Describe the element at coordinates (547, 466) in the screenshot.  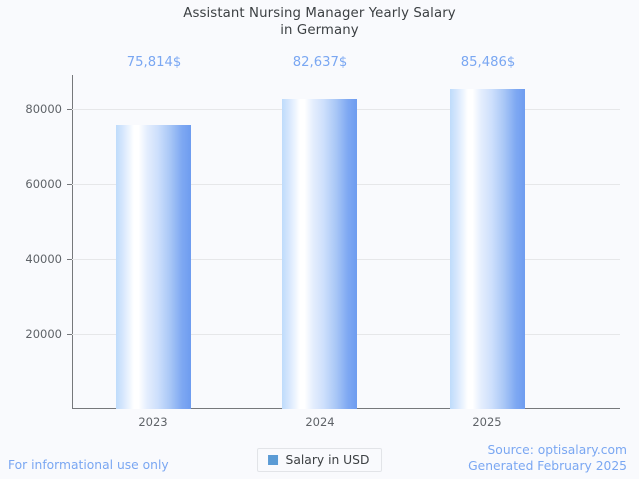
I see `generated-text: Generated February 2025` at that location.